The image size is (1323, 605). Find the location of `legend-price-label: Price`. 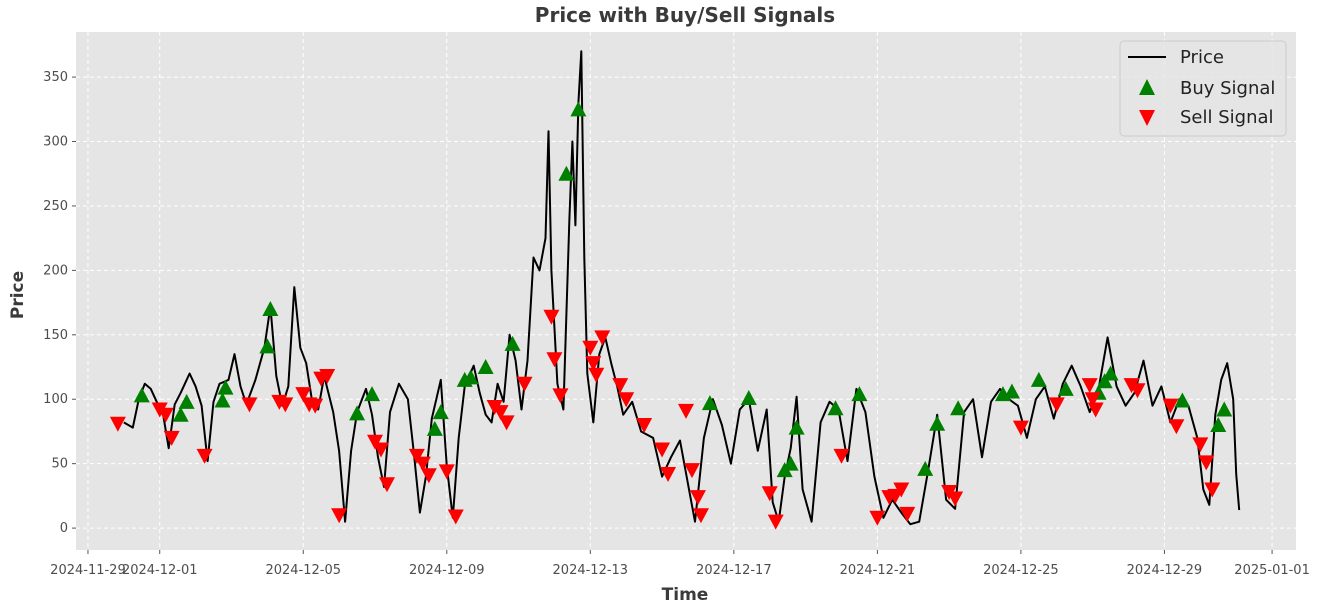

legend-price-label: Price is located at coordinates (1202, 57).